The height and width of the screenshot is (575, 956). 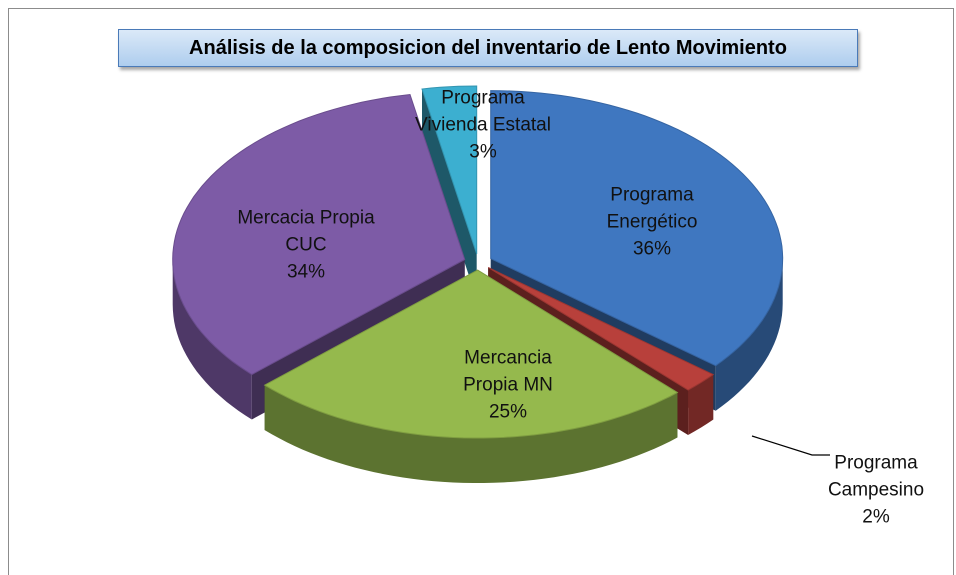 What do you see at coordinates (306, 272) in the screenshot?
I see `value-label: 34%` at bounding box center [306, 272].